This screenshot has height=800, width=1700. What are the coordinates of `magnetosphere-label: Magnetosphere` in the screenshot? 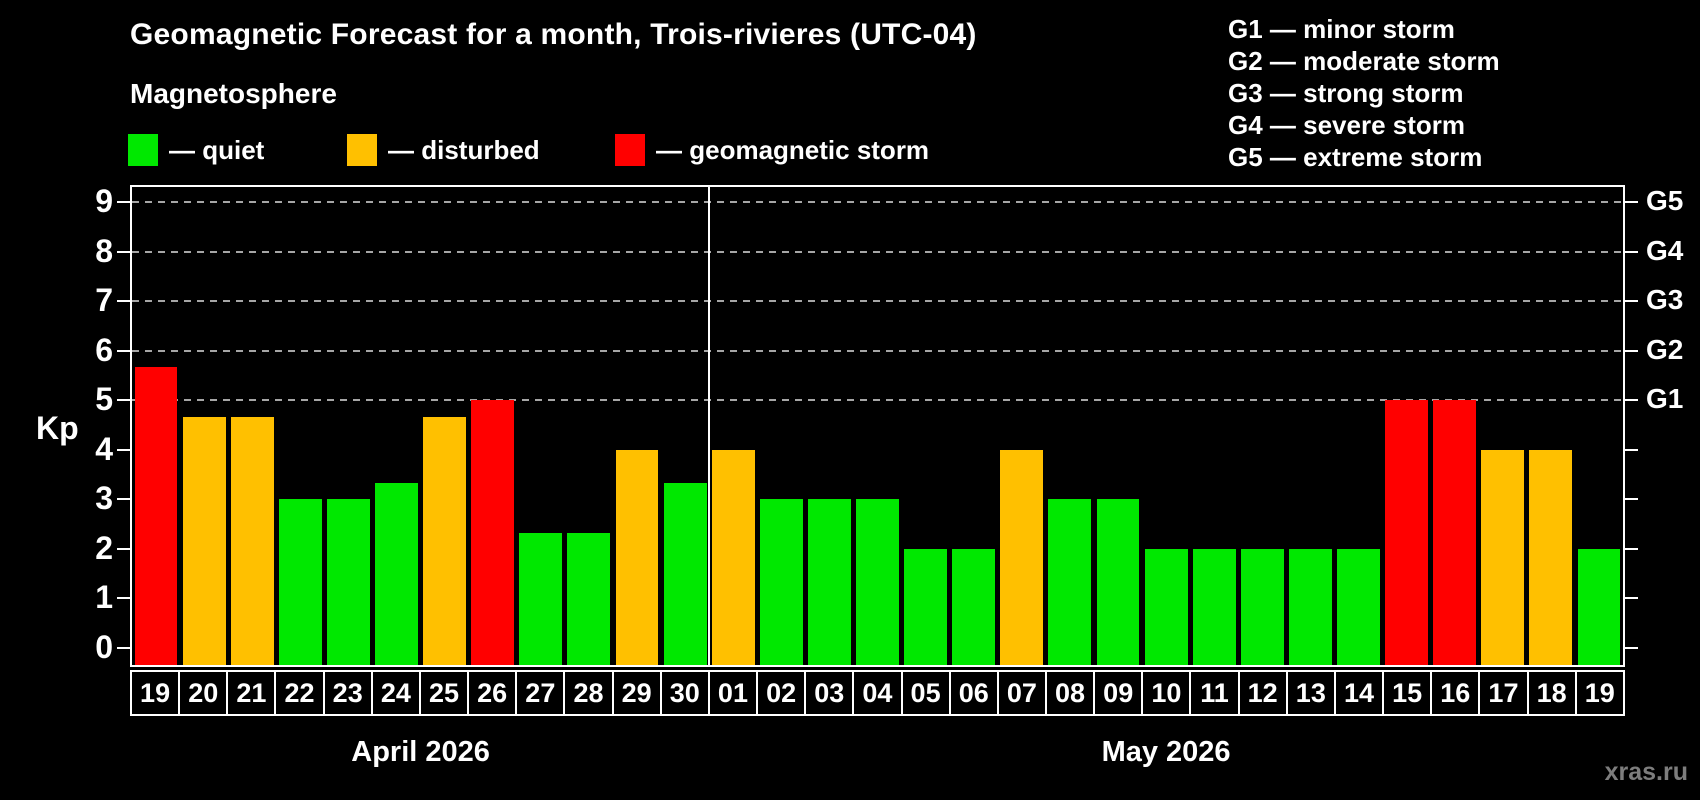 It's located at (233, 93).